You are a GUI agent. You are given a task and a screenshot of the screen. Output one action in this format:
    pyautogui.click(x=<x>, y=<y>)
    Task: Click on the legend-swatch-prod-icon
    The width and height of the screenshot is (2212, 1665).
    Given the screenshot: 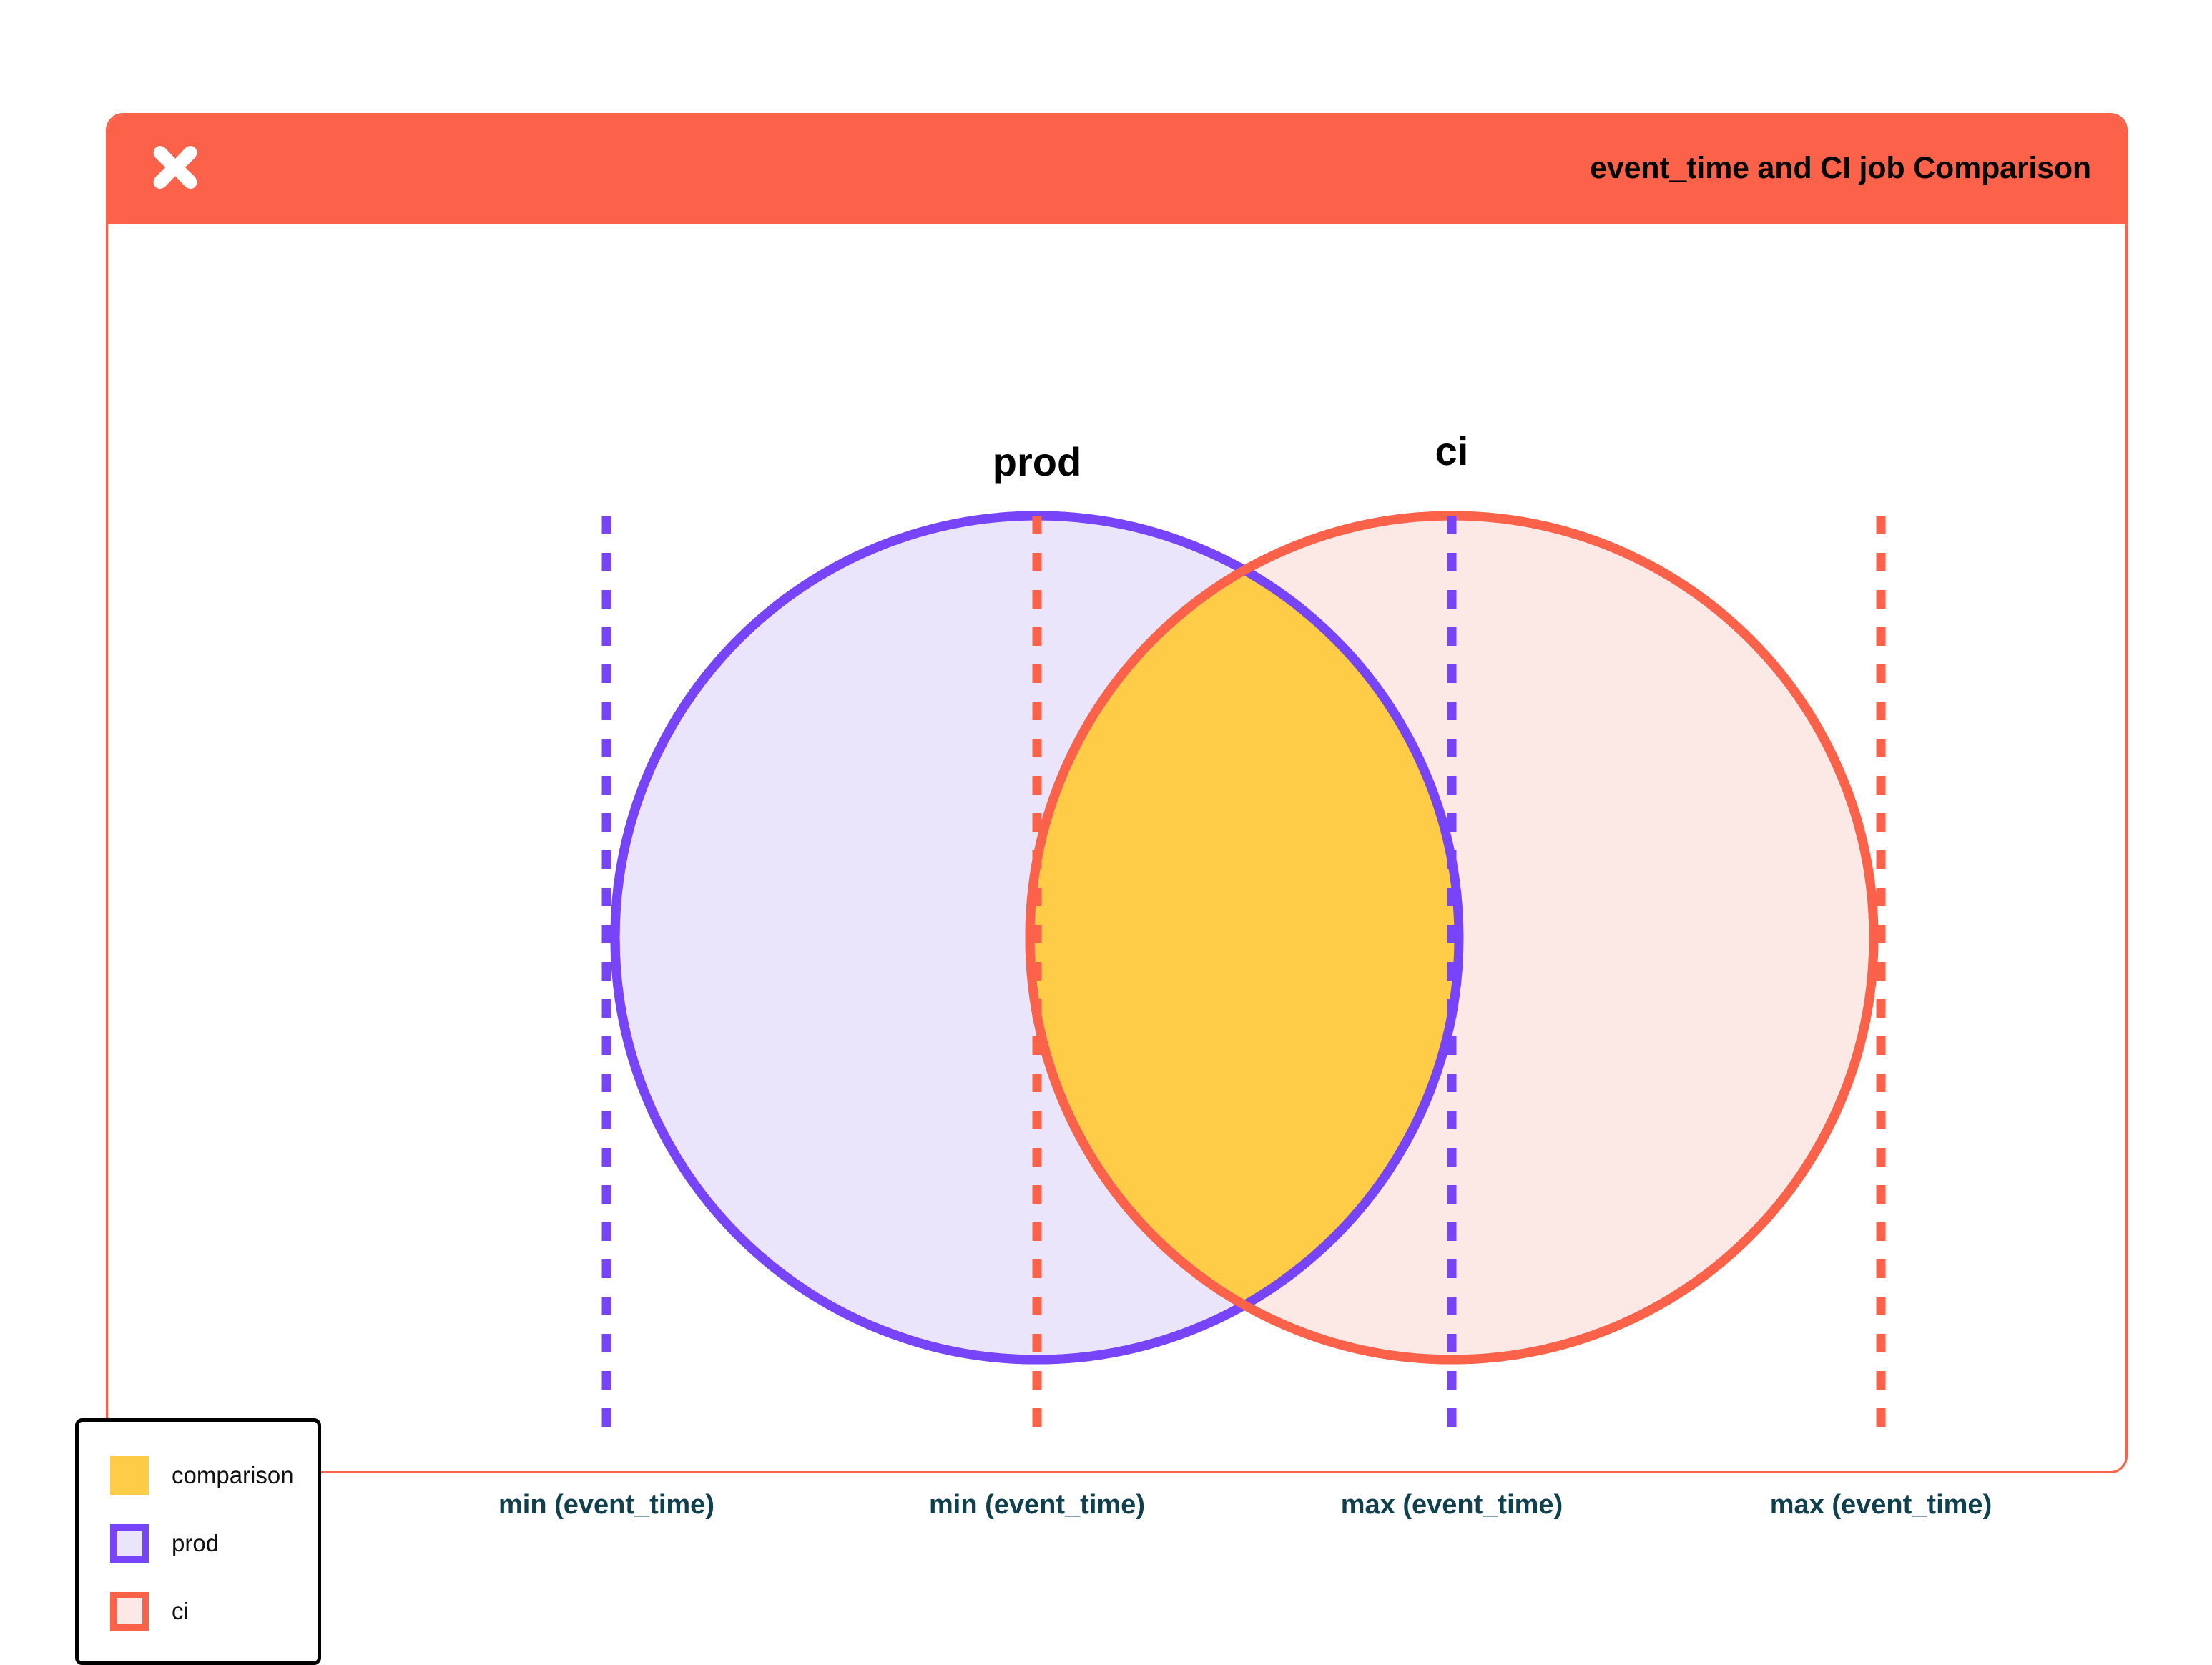 What is the action you would take?
    pyautogui.click(x=129, y=1543)
    